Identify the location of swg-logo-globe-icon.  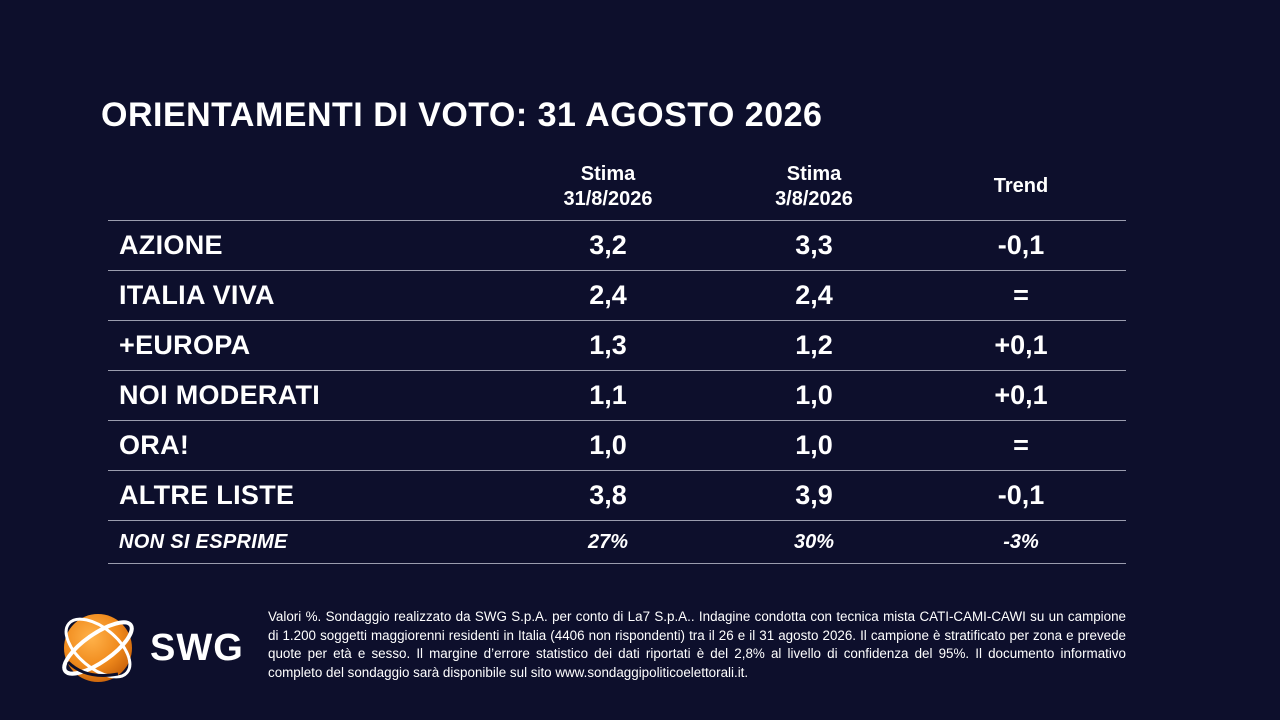
(98, 648).